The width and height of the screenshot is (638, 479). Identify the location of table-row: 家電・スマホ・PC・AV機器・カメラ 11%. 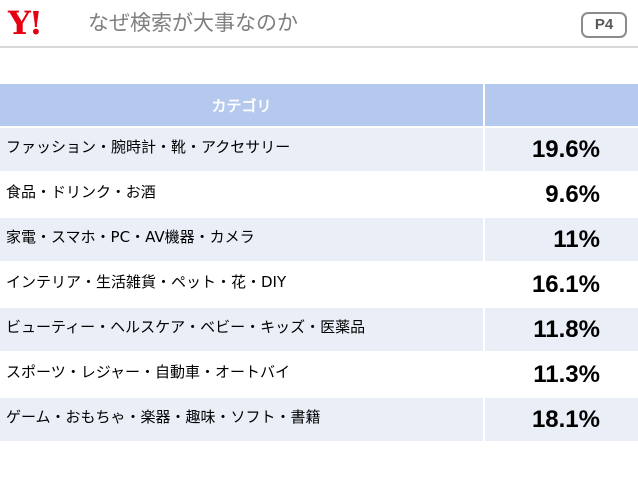
(319, 240).